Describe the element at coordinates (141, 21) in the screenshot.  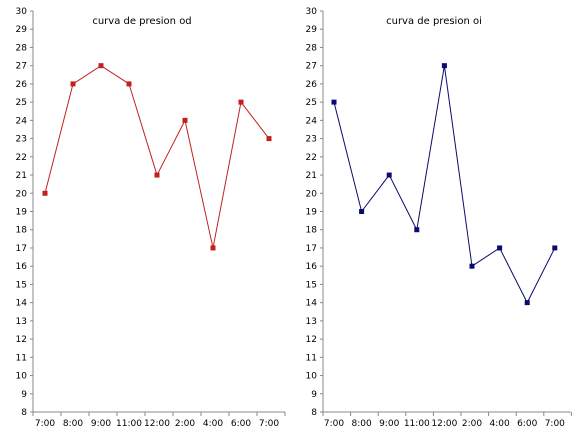
I see `chart-title: curva de presion od` at that location.